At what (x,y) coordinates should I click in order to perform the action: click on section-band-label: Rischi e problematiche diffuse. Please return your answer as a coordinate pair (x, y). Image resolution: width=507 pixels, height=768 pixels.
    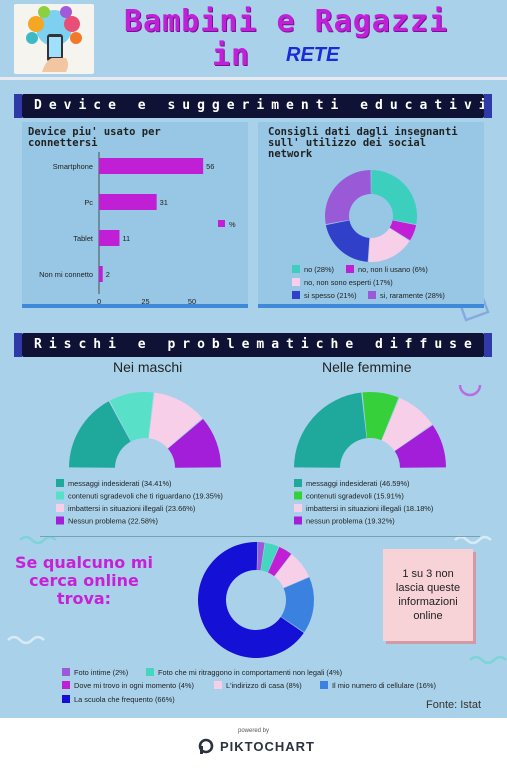
    Looking at the image, I should click on (256, 344).